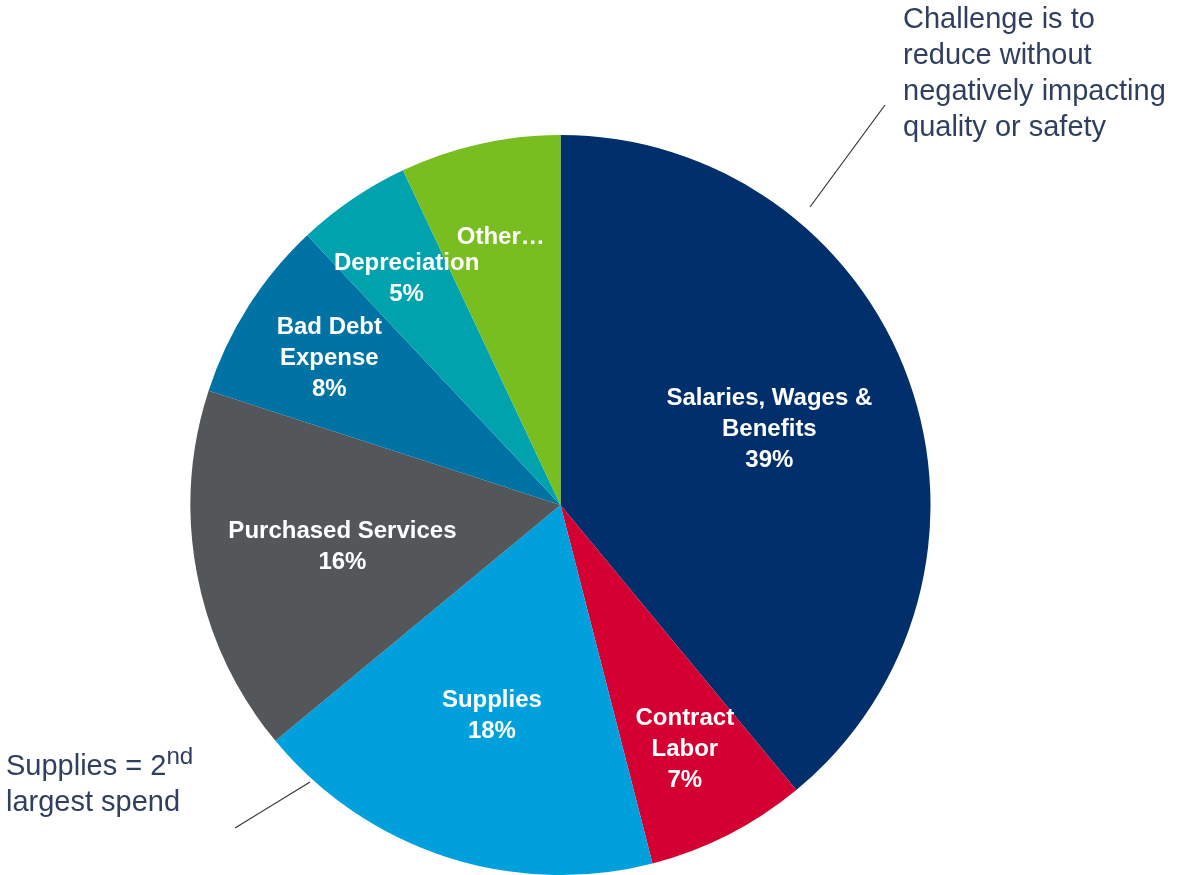  Describe the element at coordinates (769, 459) in the screenshot. I see `data-label: 39%` at that location.